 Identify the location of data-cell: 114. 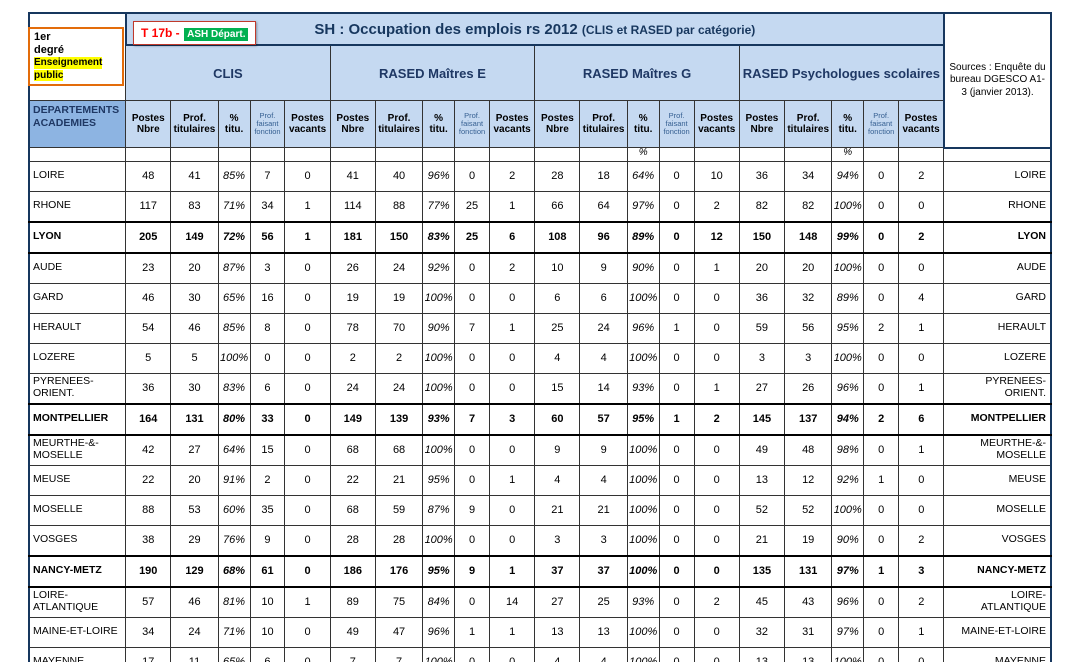
(352, 206).